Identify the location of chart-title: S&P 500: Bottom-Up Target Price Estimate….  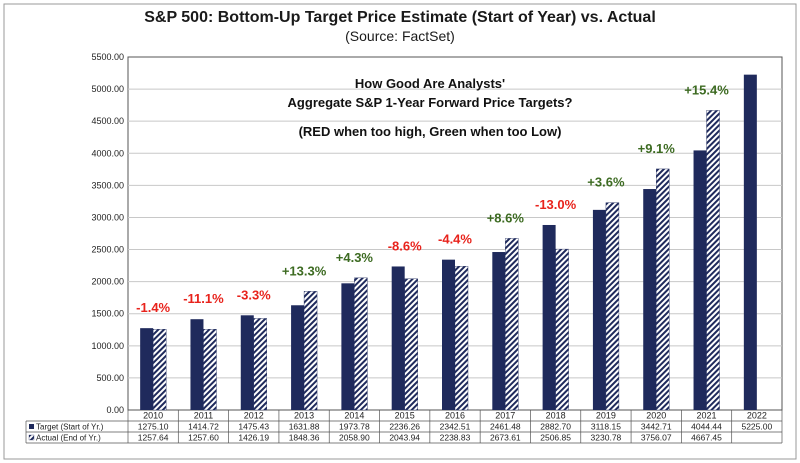
(400, 17).